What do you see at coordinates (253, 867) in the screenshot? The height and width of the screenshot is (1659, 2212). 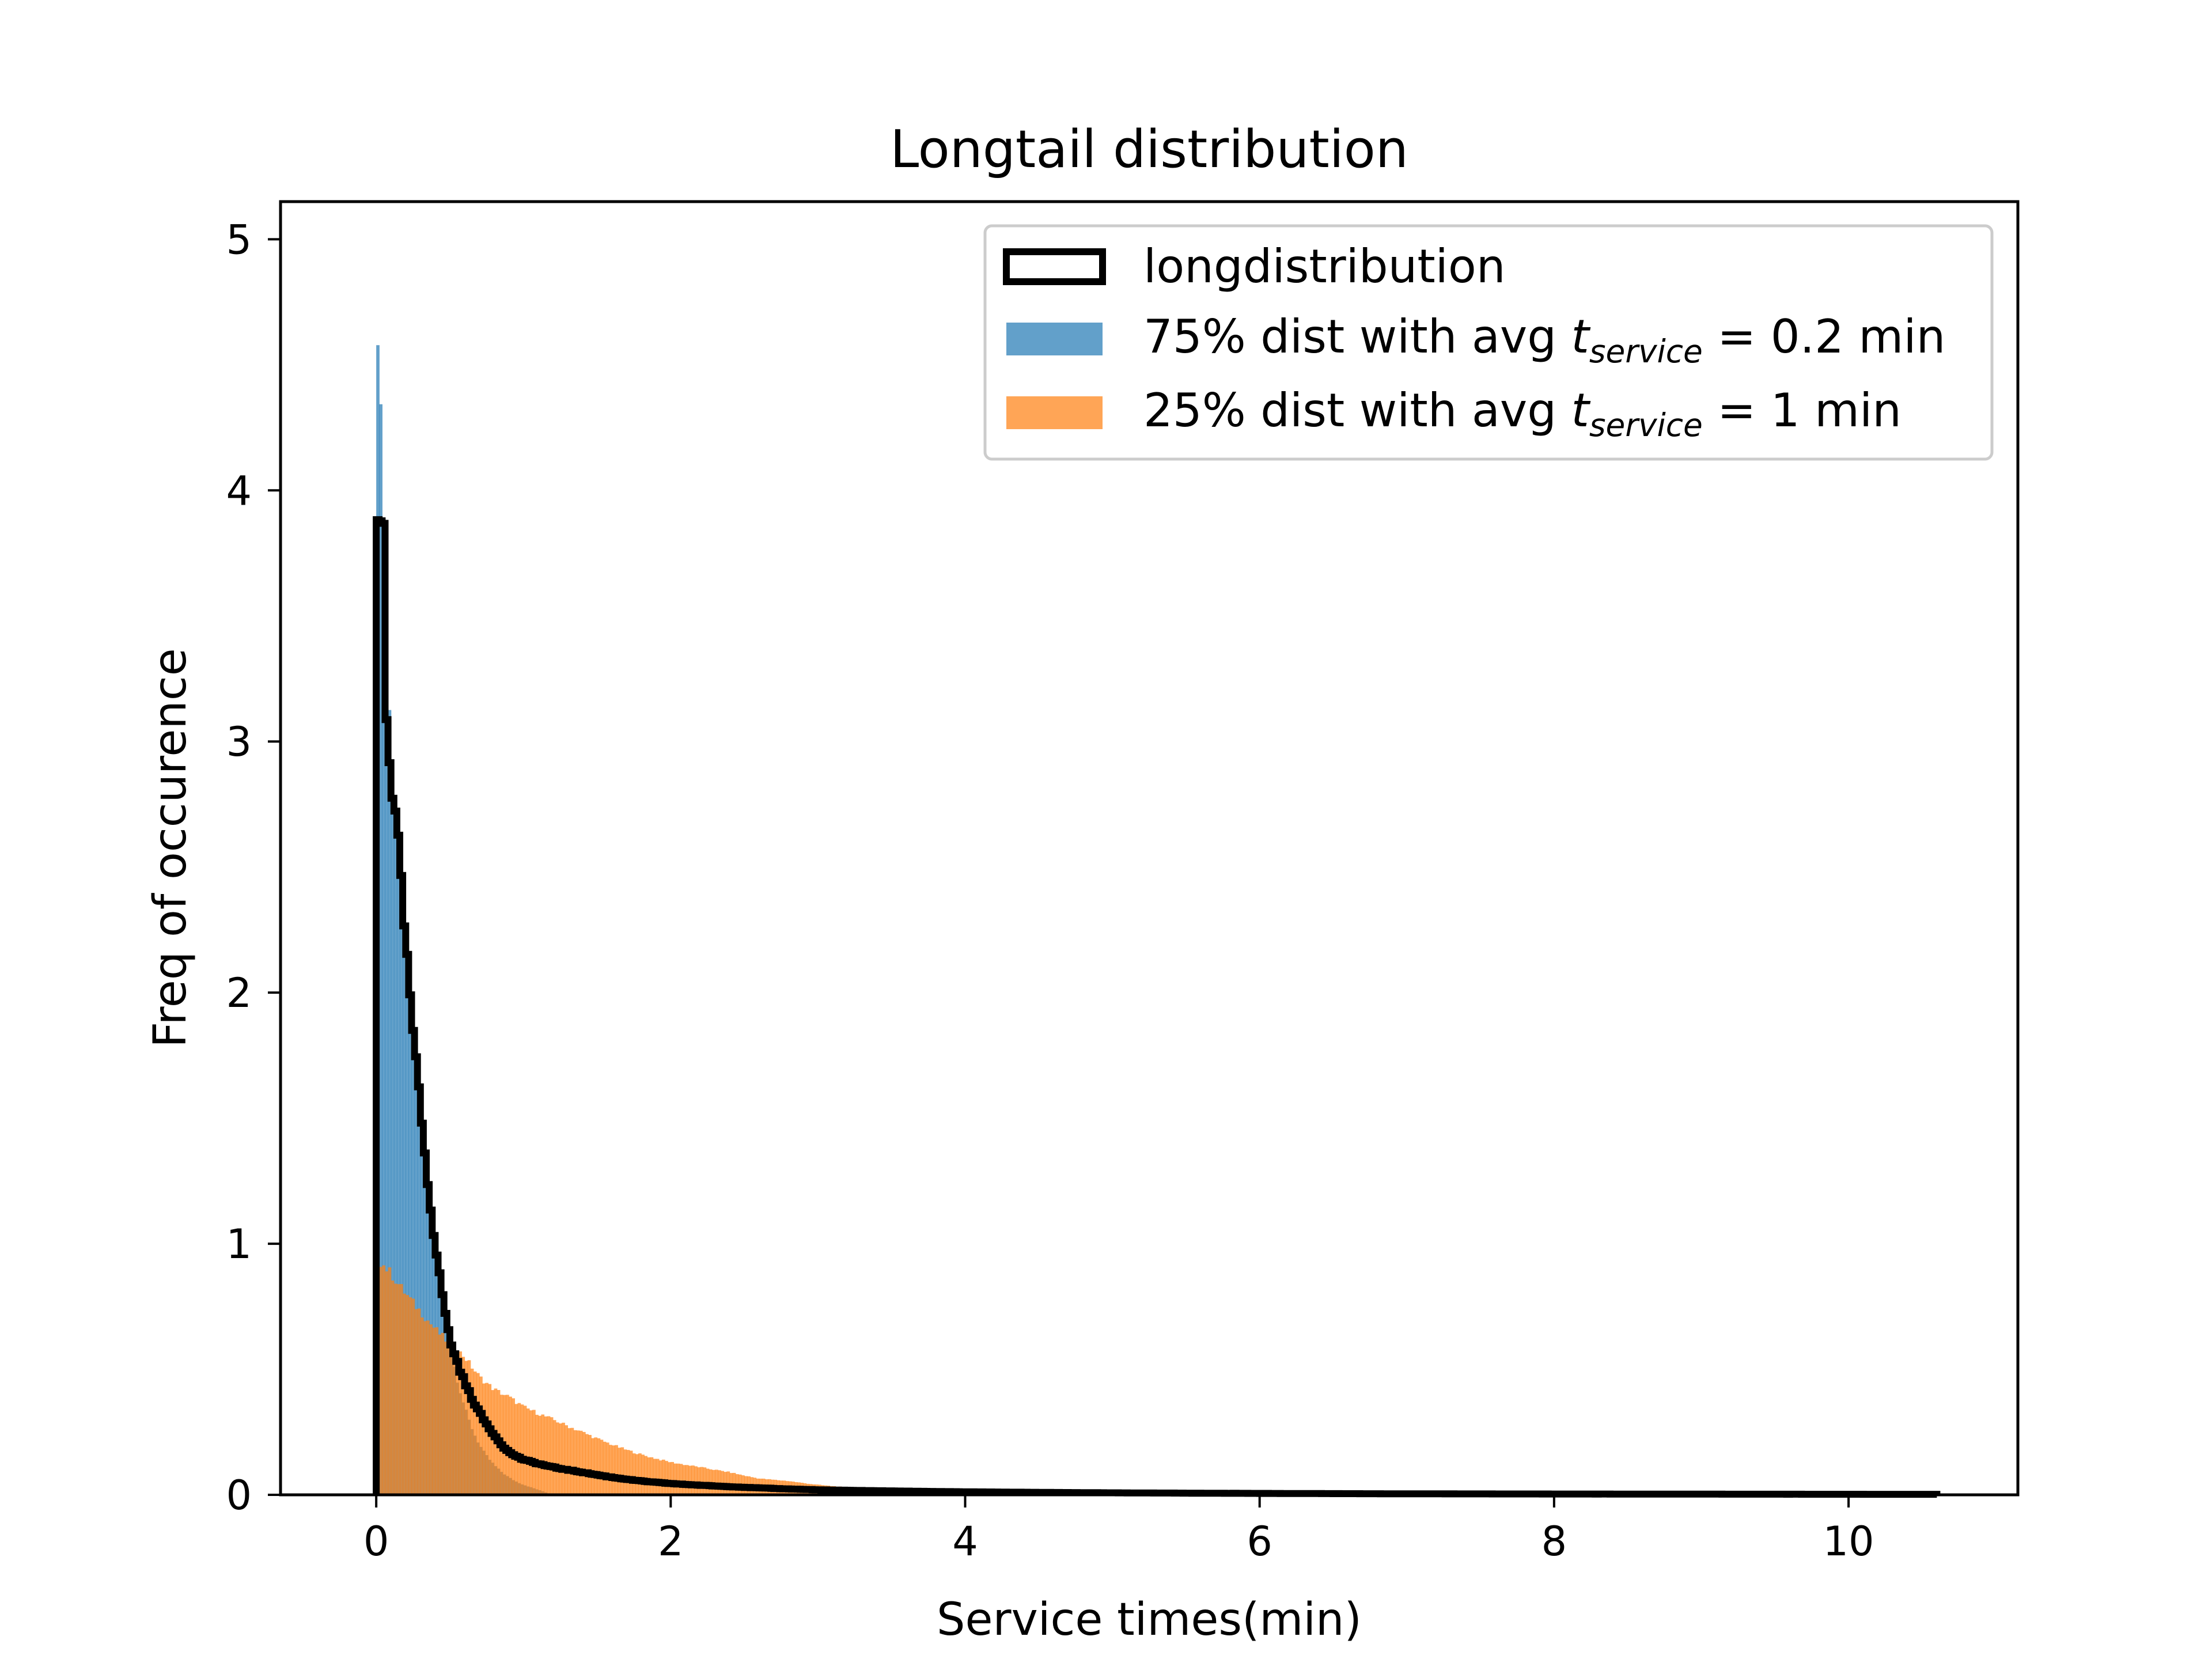 I see `y-axis: 0 1 2 3 4 5` at bounding box center [253, 867].